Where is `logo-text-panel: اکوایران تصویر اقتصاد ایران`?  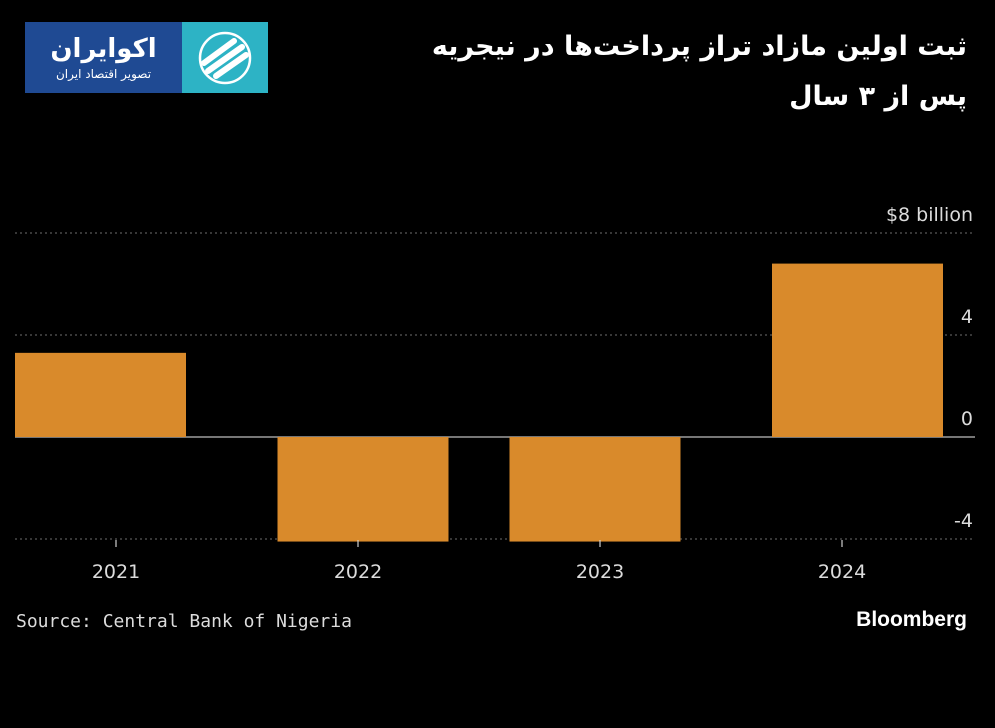 logo-text-panel: اکوایران تصویر اقتصاد ایران is located at coordinates (103, 57).